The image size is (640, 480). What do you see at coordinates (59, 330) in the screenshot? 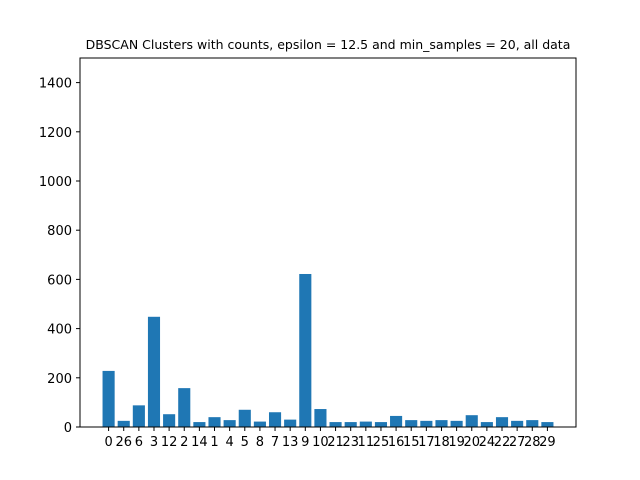
I see `y-tick-label: 400` at bounding box center [59, 330].